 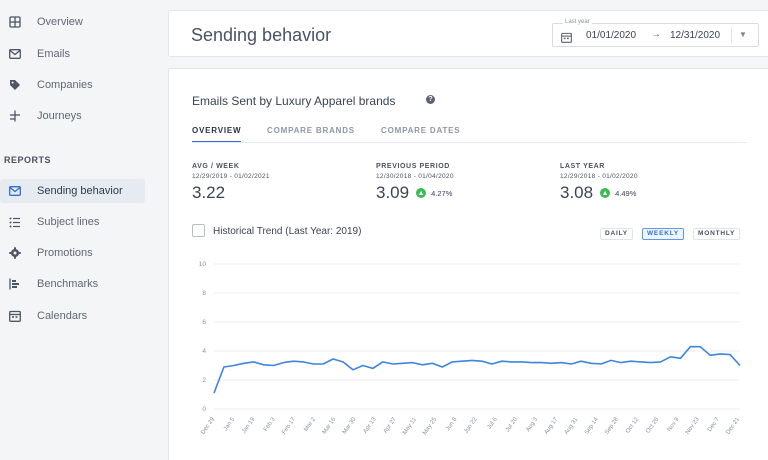 I want to click on nav-journeys: Journeys, so click(x=72, y=116).